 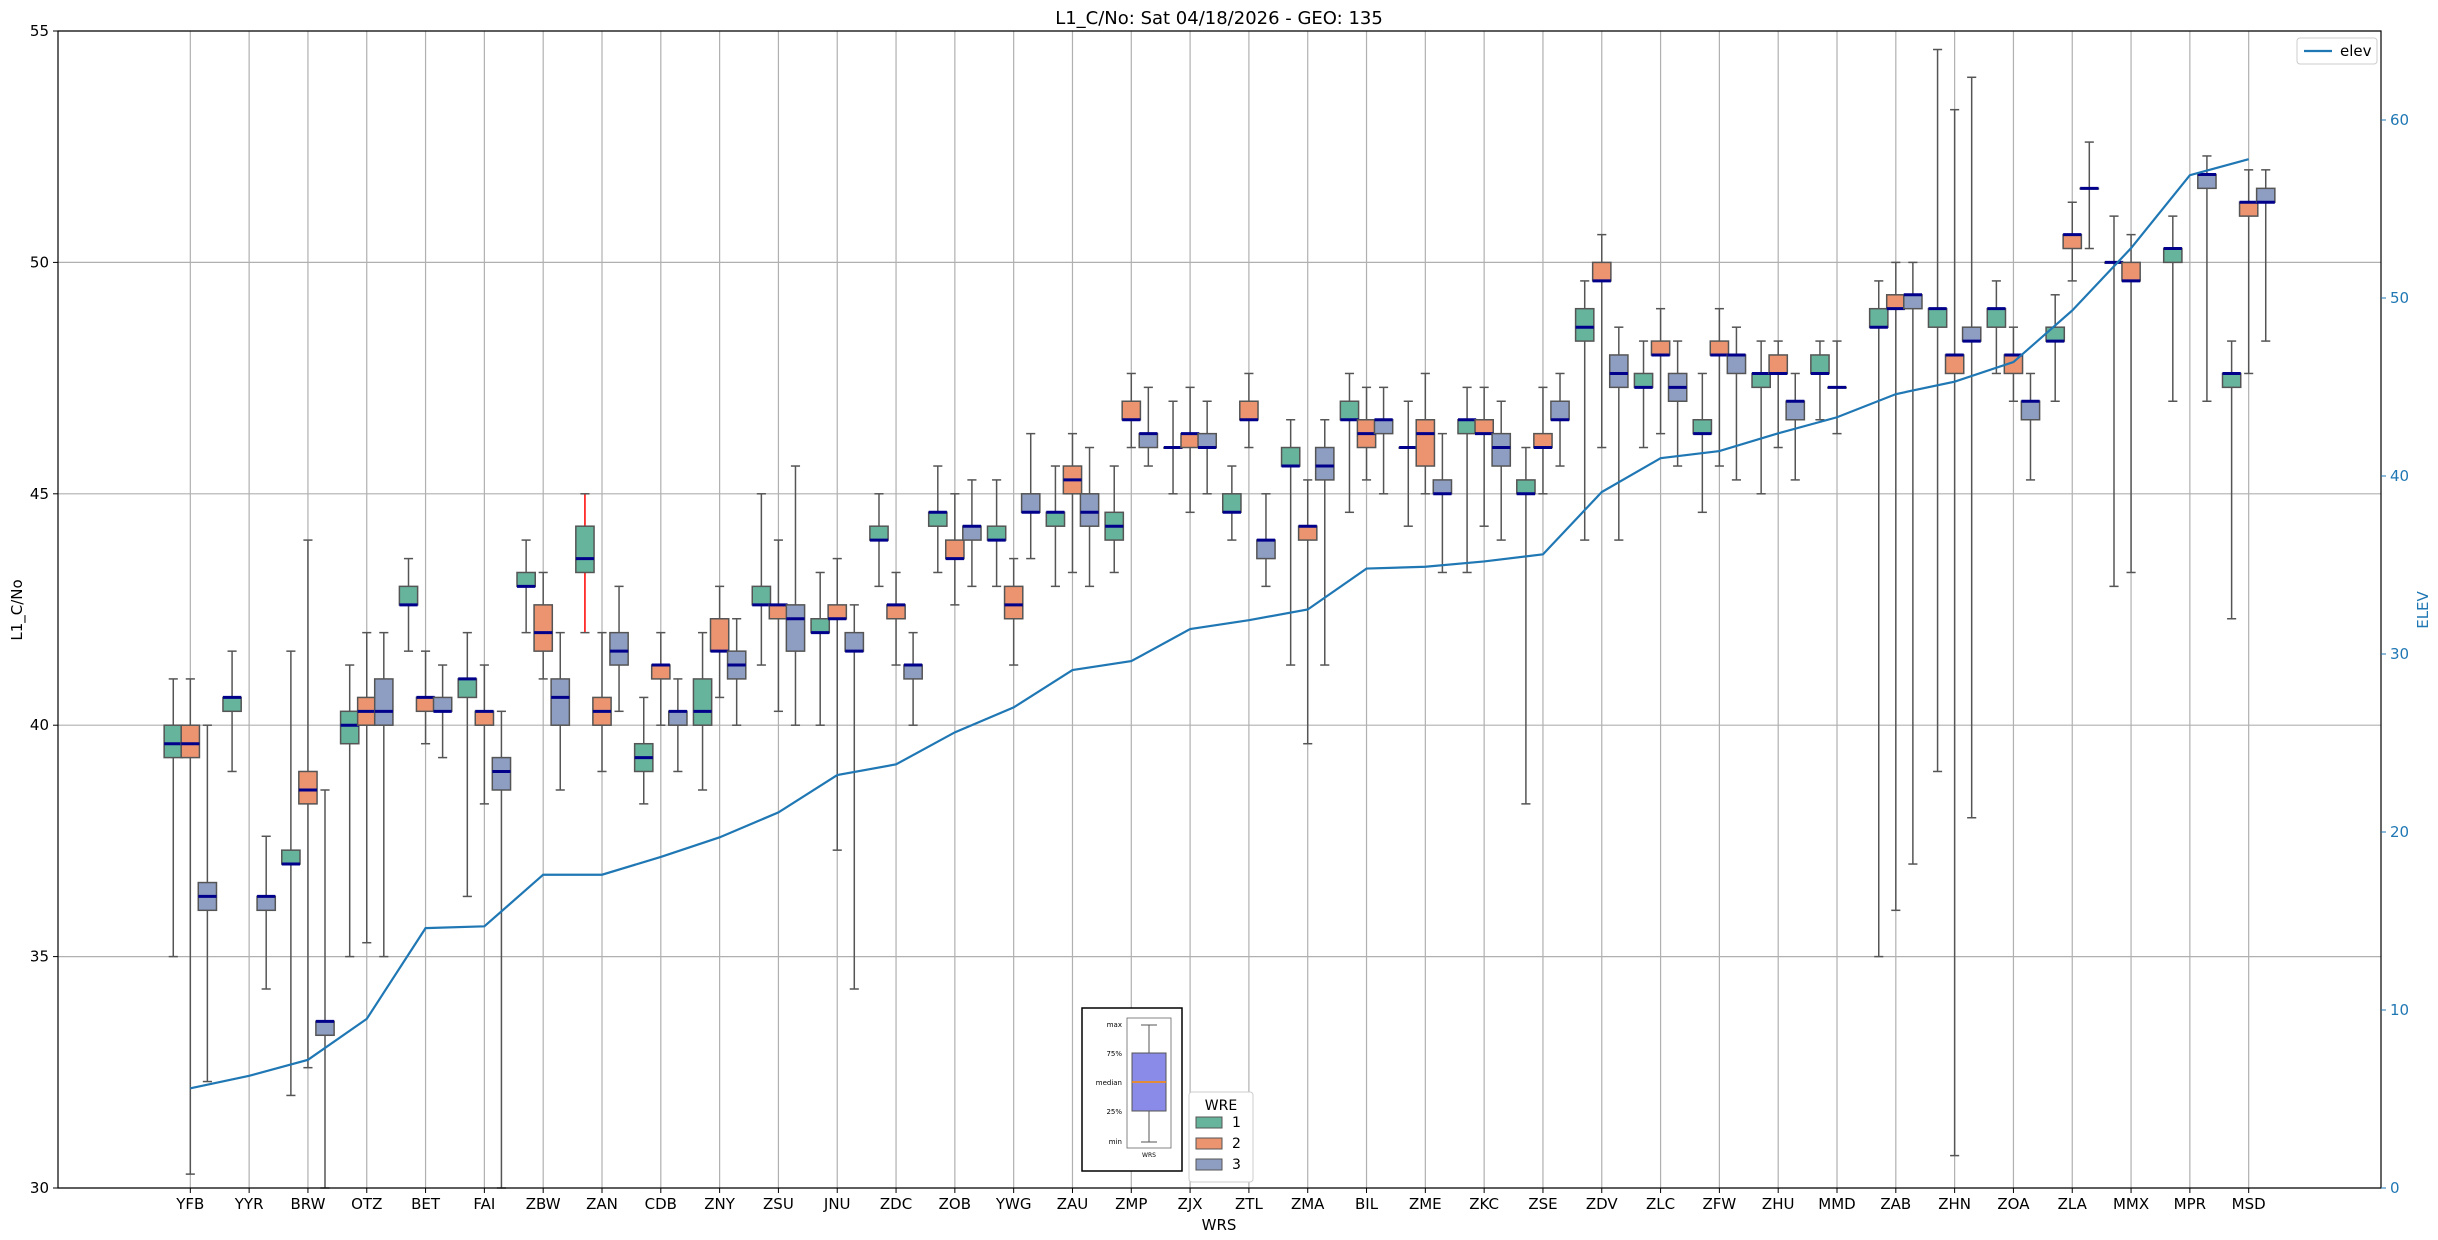 I want to click on box-zdc-wre2, so click(x=896, y=618).